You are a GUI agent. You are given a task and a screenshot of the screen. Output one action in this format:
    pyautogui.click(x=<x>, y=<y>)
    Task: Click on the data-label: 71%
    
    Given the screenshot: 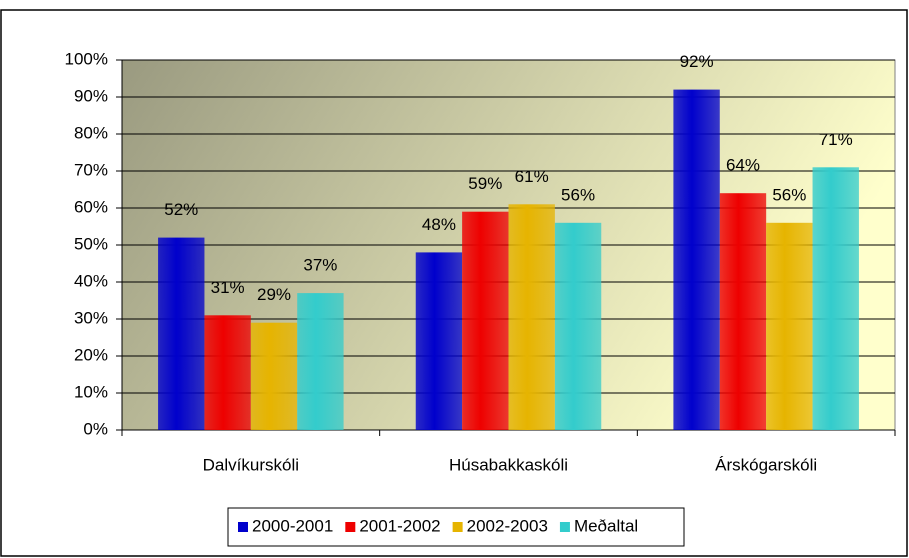 What is the action you would take?
    pyautogui.click(x=836, y=139)
    